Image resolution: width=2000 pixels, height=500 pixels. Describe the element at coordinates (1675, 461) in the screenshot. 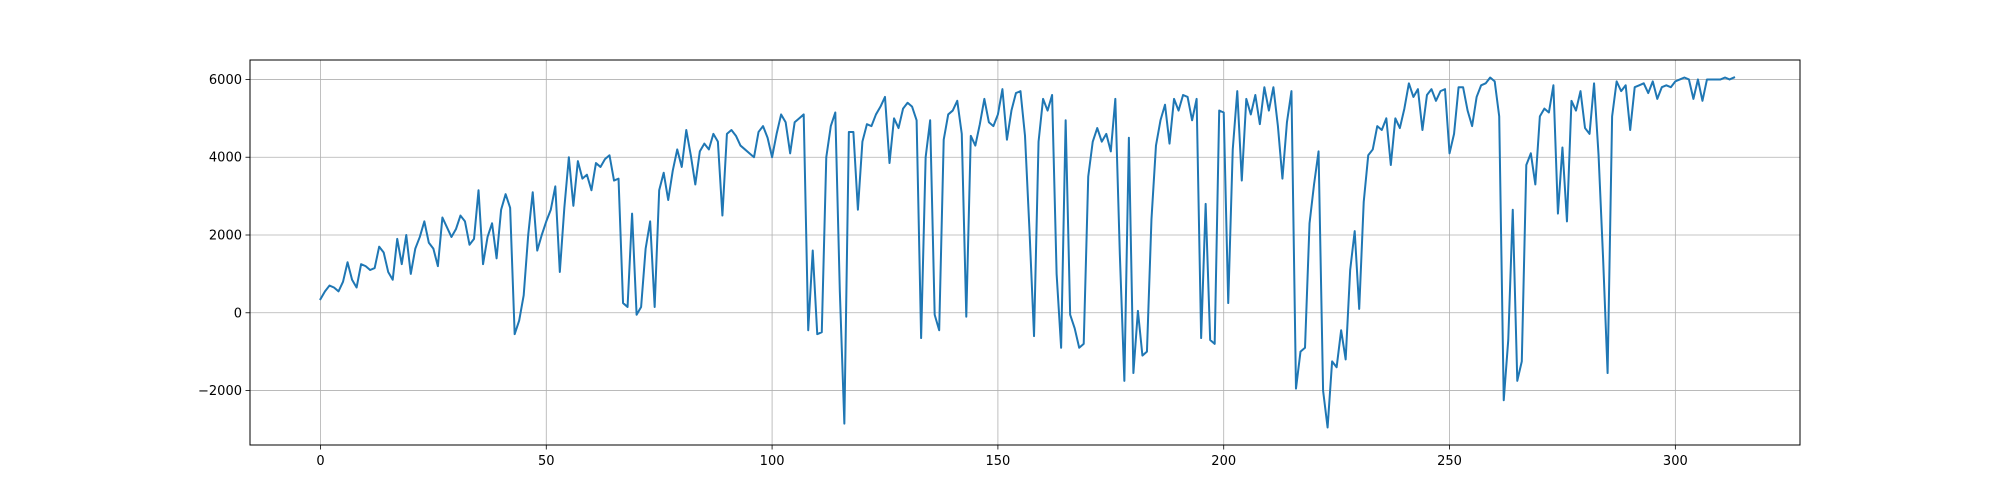

I see `x-tick-label: 300` at that location.